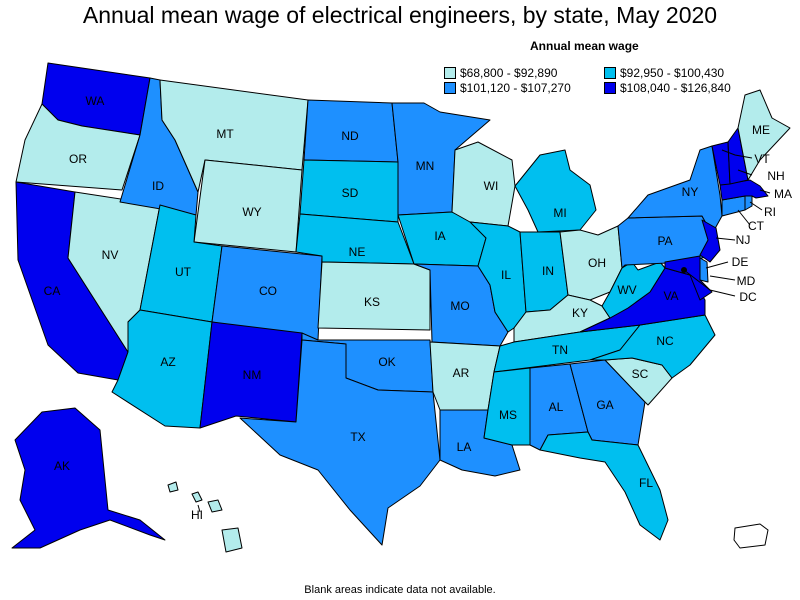 The width and height of the screenshot is (800, 600). Describe the element at coordinates (675, 88) in the screenshot. I see `legend-label-4: $108,040 - $126,840` at that location.